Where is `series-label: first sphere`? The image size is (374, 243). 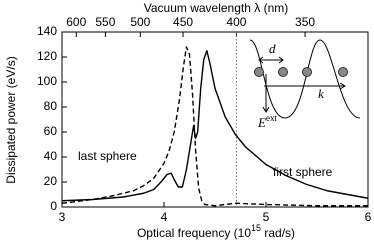 series-label: first sphere is located at coordinates (303, 172).